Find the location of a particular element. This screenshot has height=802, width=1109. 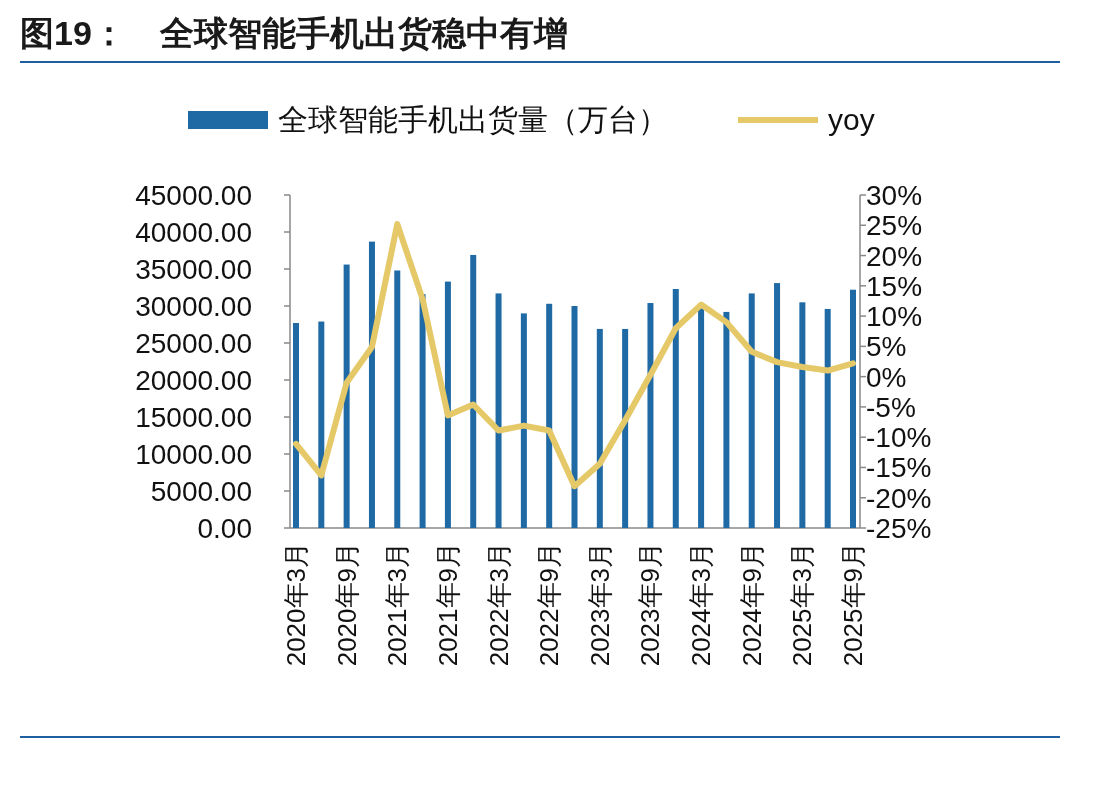

x-tick-label: 2024年3月 is located at coordinates (701, 604).